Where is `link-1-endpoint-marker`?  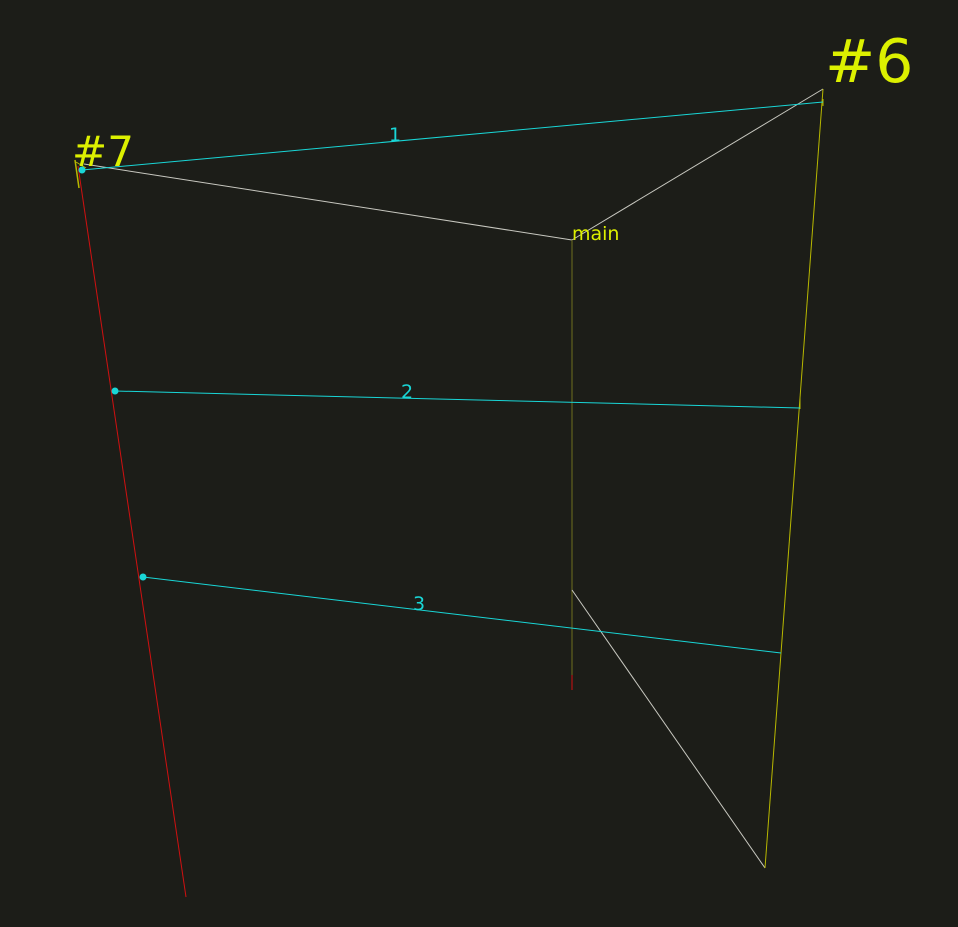 link-1-endpoint-marker is located at coordinates (82, 170).